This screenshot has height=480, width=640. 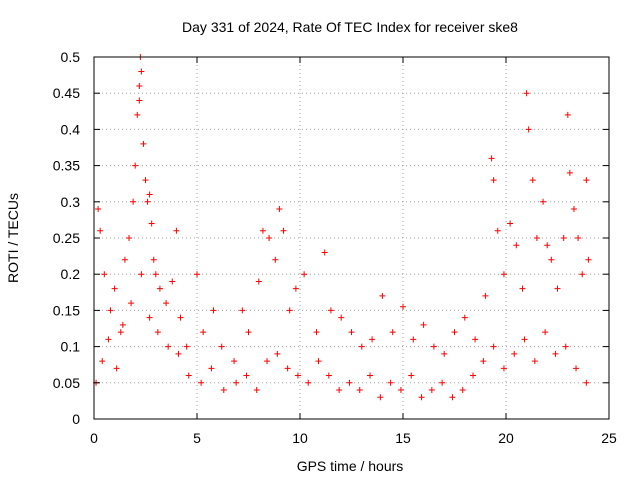 I want to click on y-tick-label: 0.2, so click(x=71, y=274).